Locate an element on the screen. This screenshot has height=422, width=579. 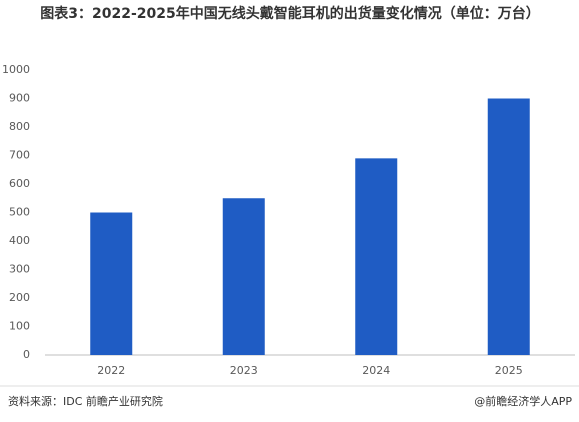
y-tick-label: 400 is located at coordinates (19, 240).